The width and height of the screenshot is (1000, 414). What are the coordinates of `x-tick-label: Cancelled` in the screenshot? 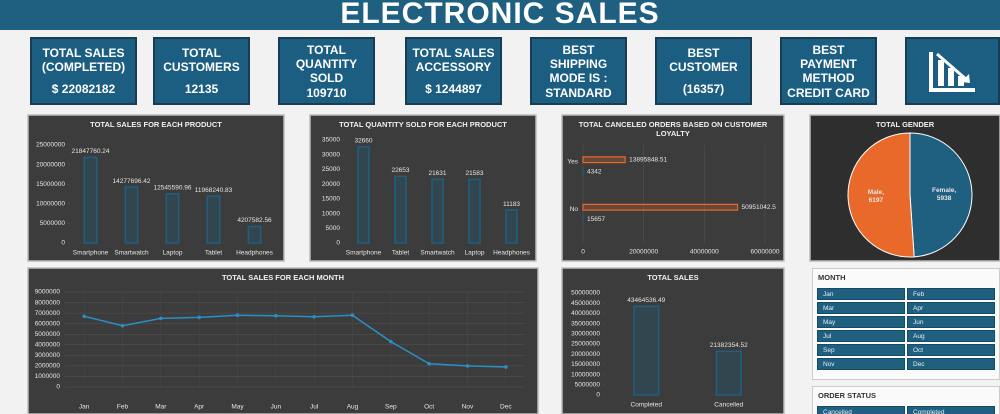 It's located at (728, 405).